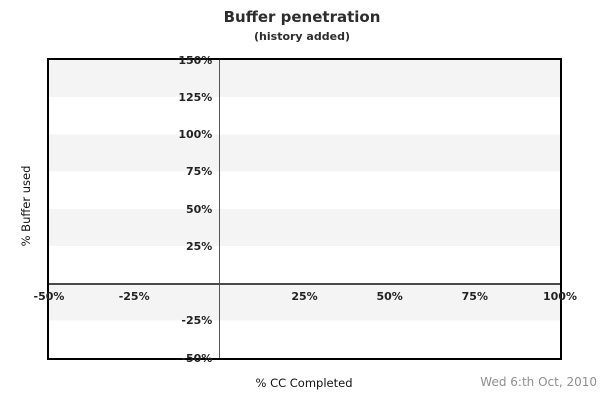 The height and width of the screenshot is (400, 600). Describe the element at coordinates (199, 246) in the screenshot. I see `y-tick-label: 25%` at that location.